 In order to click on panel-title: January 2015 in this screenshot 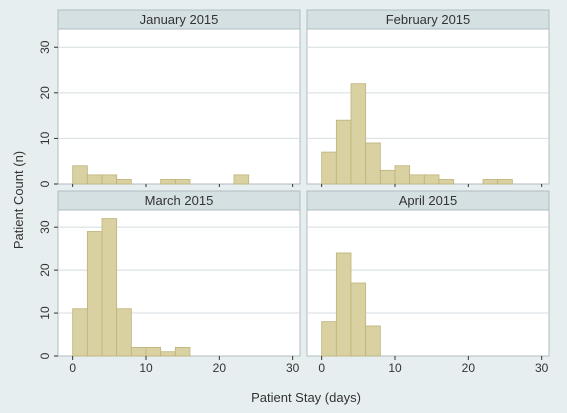, I will do `click(179, 19)`.